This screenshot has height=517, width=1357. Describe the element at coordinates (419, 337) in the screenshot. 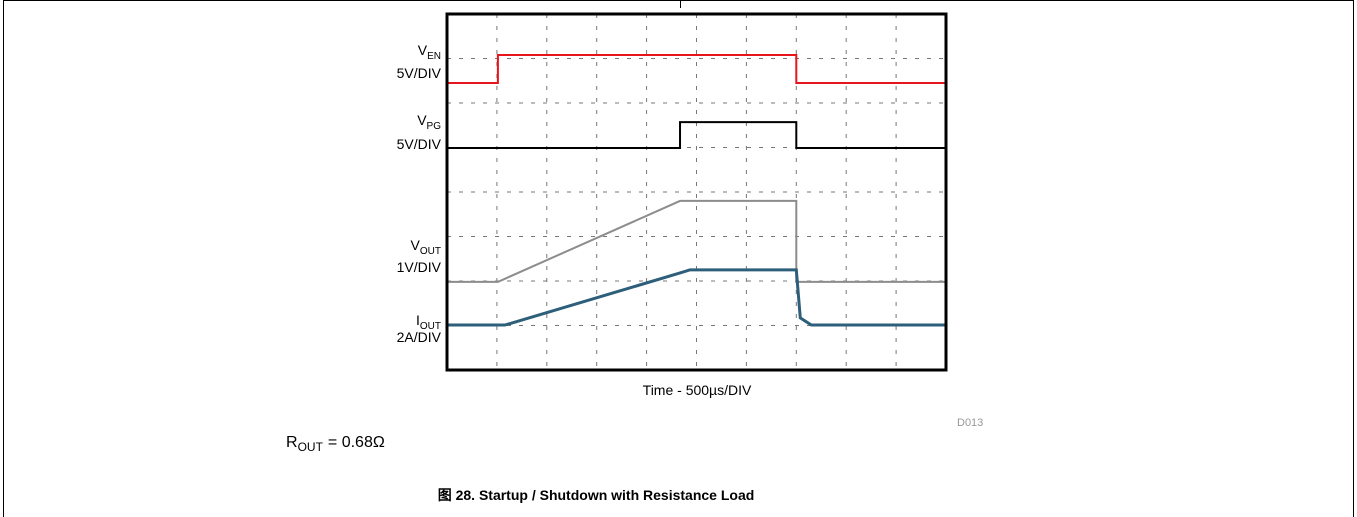

I see `channel-scale: 2A/DIV` at that location.